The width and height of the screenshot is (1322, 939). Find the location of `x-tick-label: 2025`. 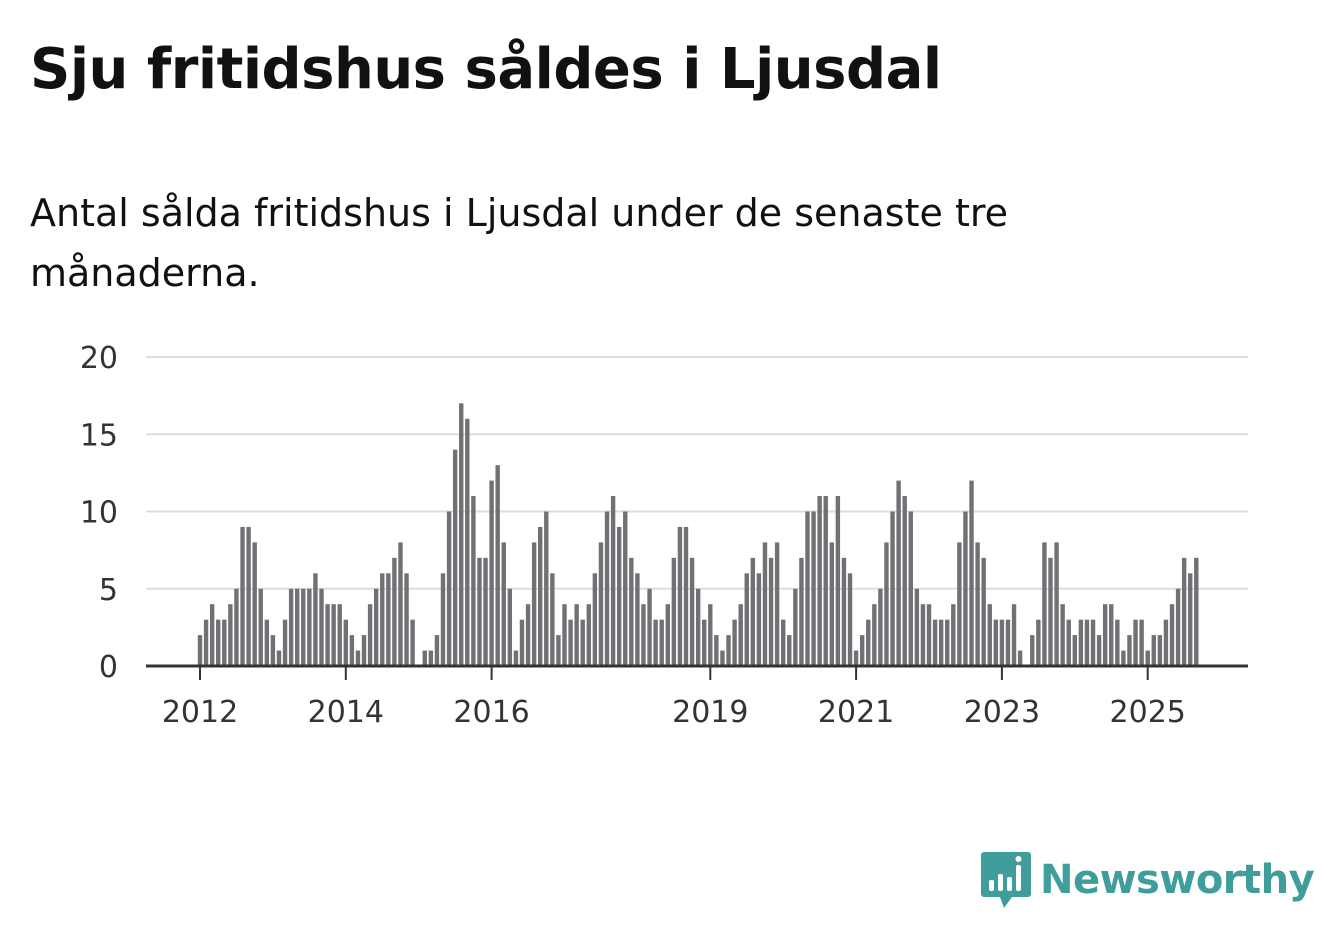

x-tick-label: 2025 is located at coordinates (1148, 712).